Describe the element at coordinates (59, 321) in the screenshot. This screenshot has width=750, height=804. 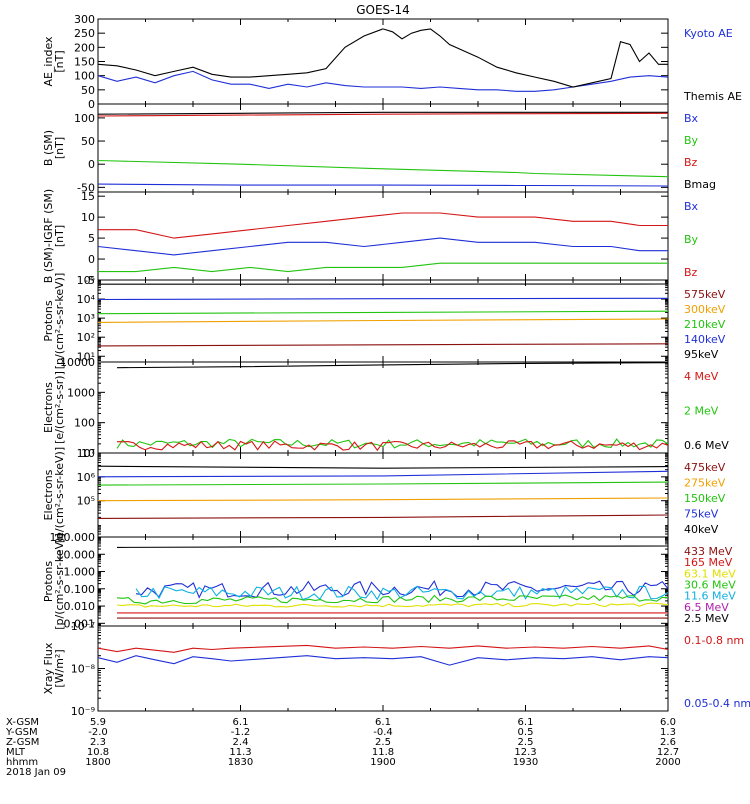
I see `y-axis-label: [p/(cm²-s-sr-keV)]` at that location.